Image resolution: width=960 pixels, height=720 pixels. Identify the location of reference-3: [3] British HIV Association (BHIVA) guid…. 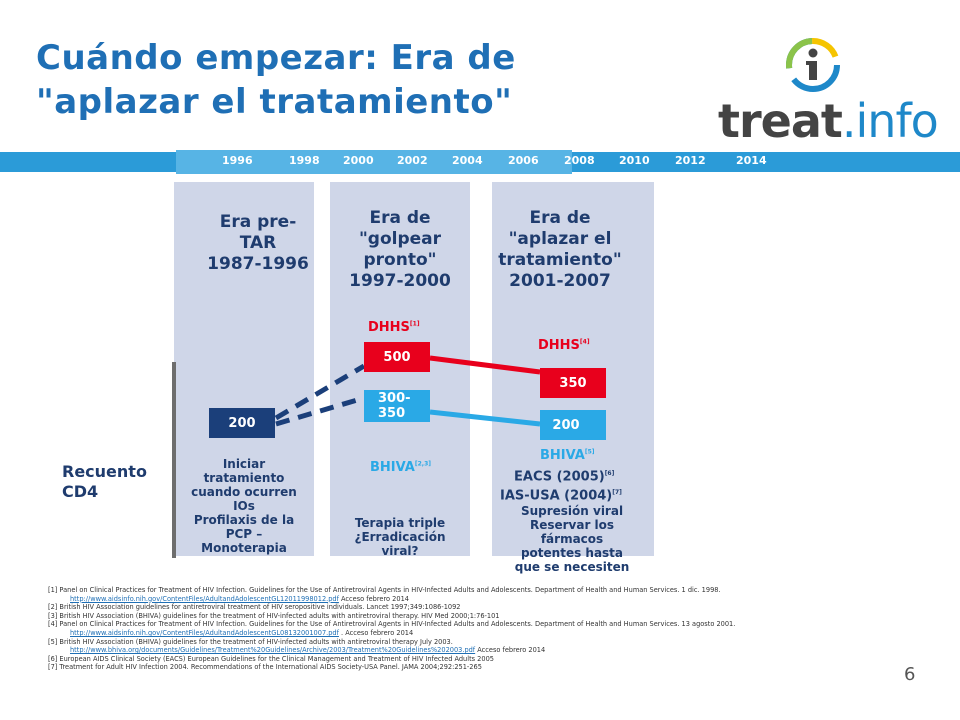
(274, 615).